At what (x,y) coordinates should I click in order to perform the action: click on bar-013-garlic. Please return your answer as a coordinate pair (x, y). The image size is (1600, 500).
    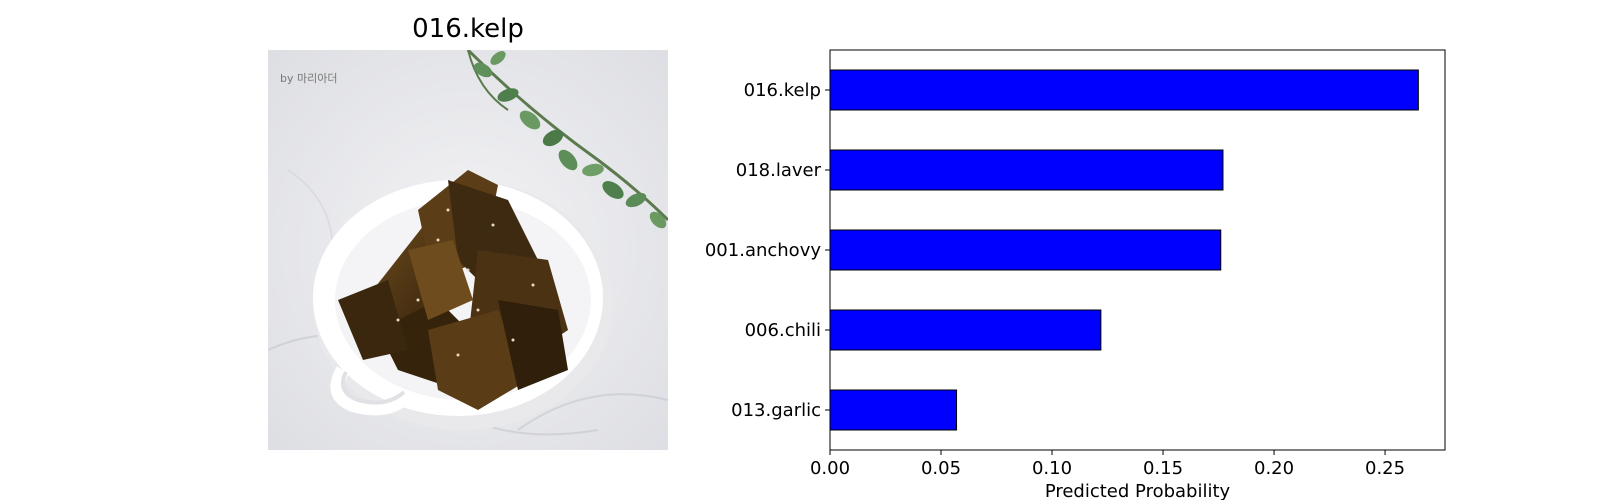
    Looking at the image, I should click on (893, 410).